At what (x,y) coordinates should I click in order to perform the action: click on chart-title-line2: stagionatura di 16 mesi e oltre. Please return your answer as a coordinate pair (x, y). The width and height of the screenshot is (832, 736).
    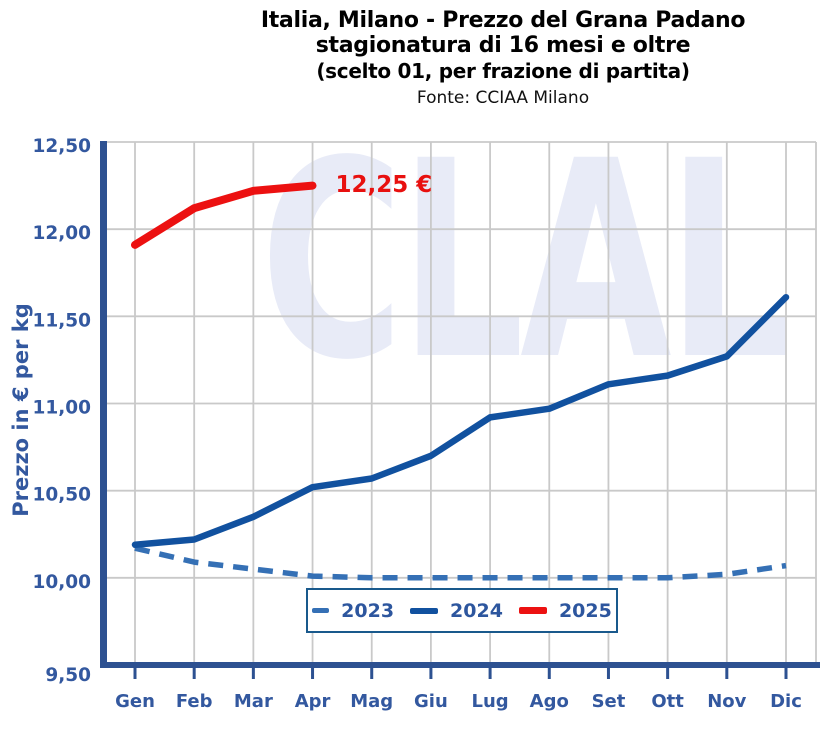
    Looking at the image, I should click on (503, 45).